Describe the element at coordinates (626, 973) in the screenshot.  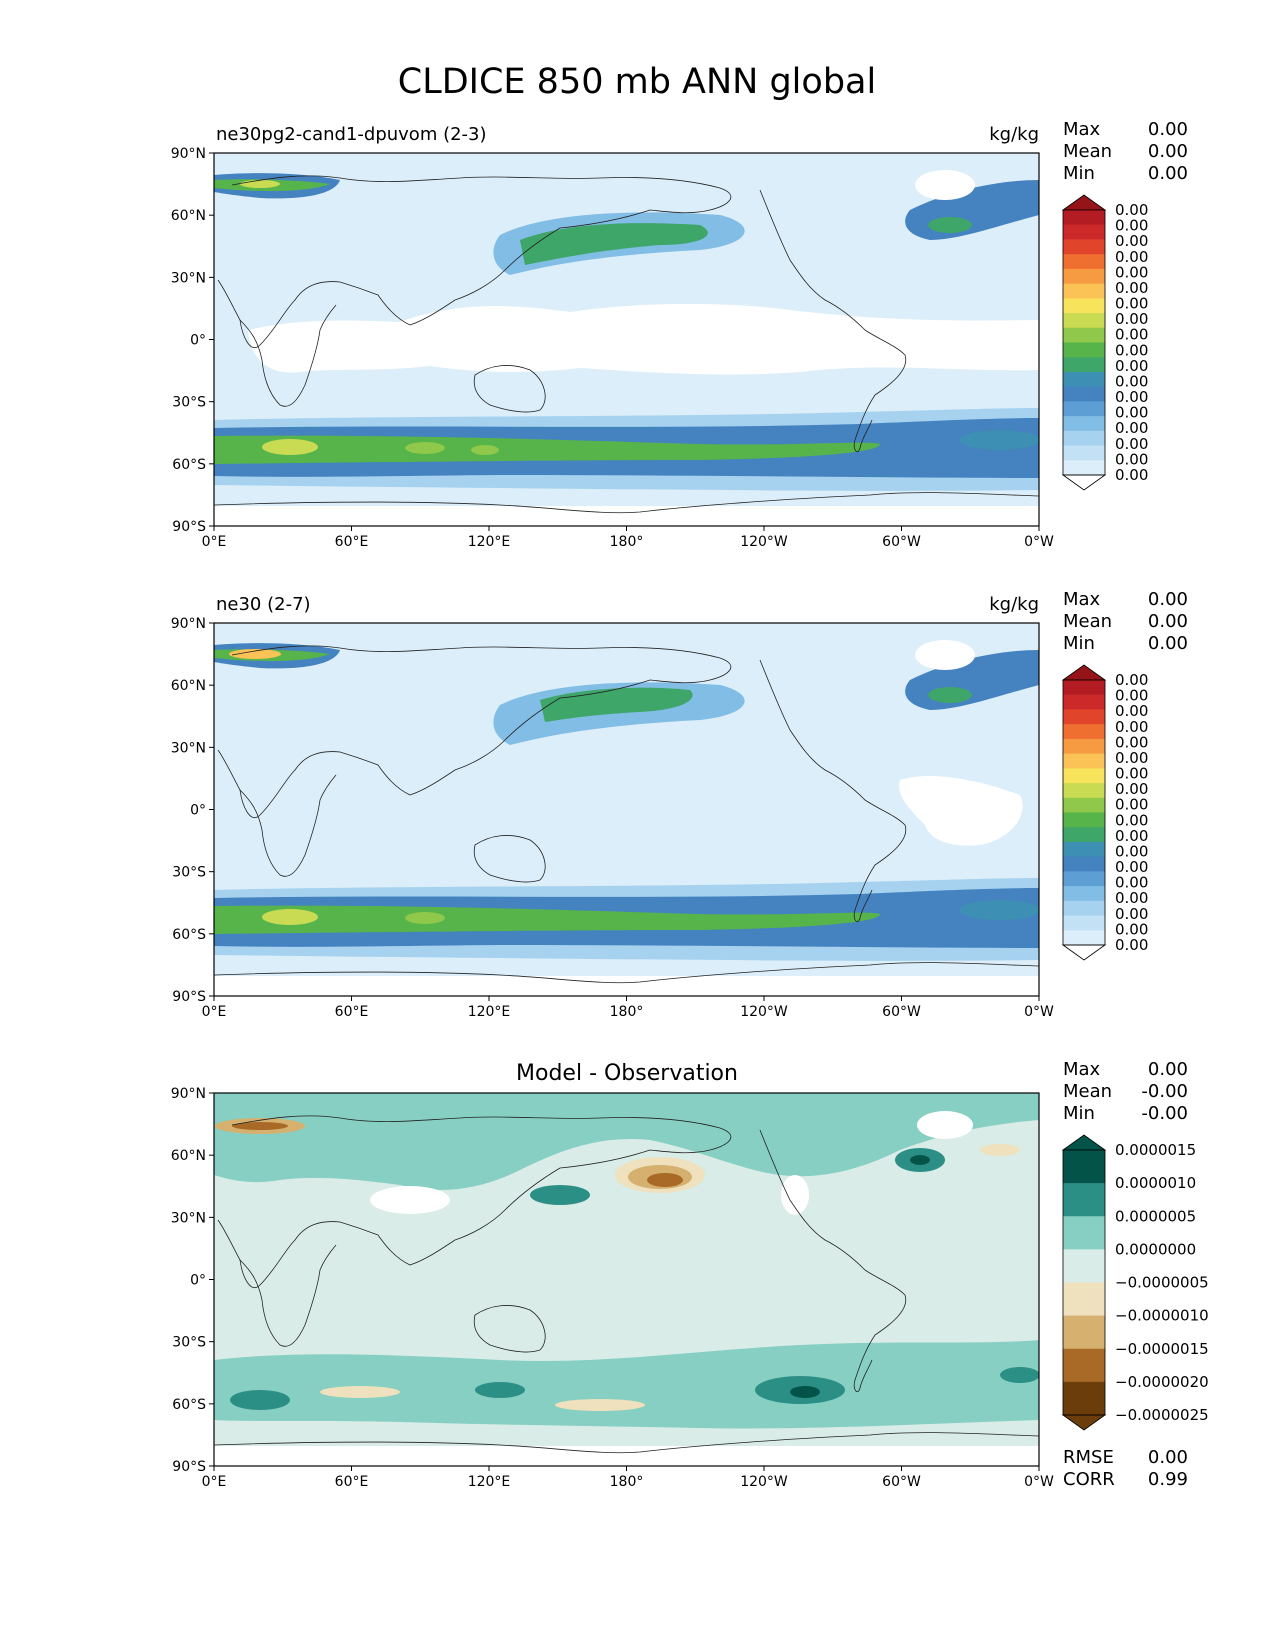
I see `antarctica-coastline` at that location.